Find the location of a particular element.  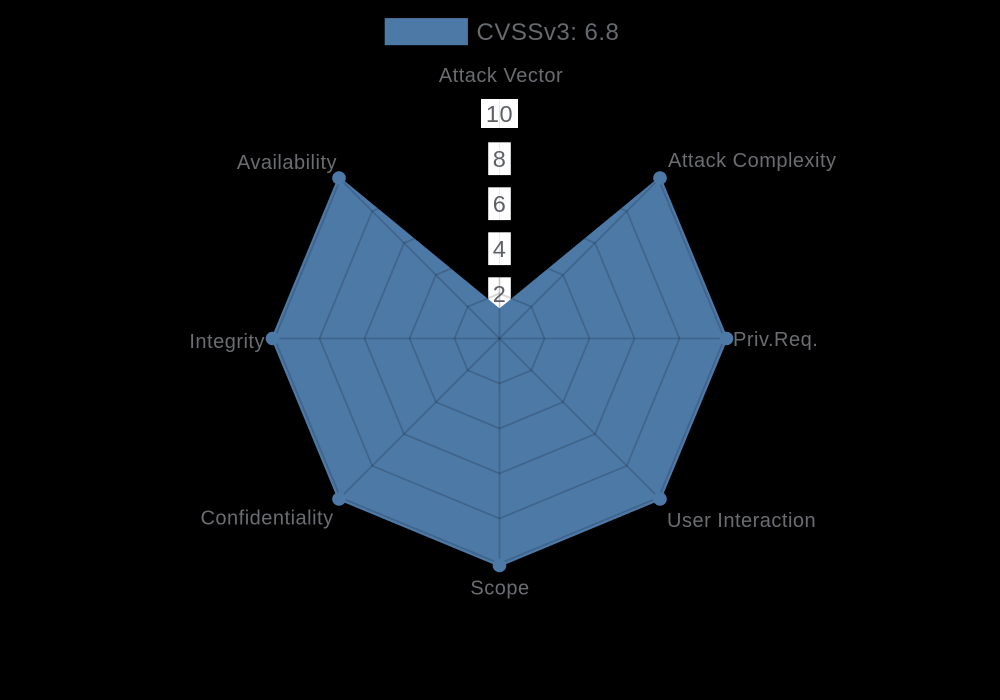

svg-text: 2 is located at coordinates (500, 294).